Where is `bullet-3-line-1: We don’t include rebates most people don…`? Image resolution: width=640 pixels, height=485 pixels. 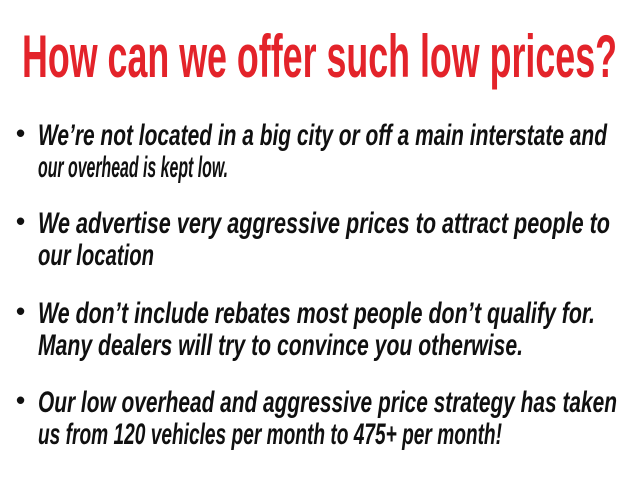 bullet-3-line-1: We don’t include rebates most people don… is located at coordinates (316, 313).